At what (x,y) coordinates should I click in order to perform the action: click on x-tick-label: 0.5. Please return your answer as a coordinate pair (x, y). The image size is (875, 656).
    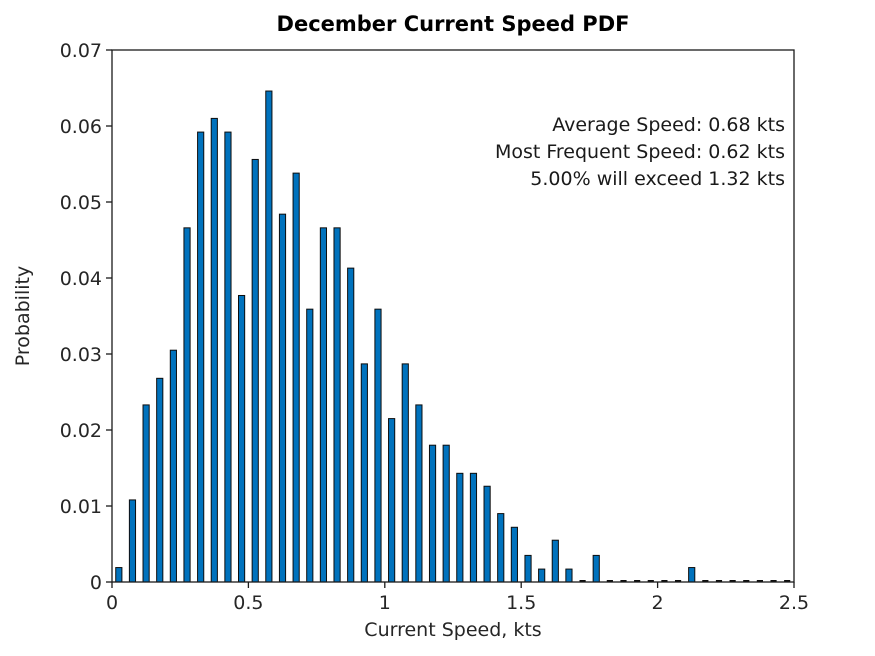
    Looking at the image, I should click on (248, 603).